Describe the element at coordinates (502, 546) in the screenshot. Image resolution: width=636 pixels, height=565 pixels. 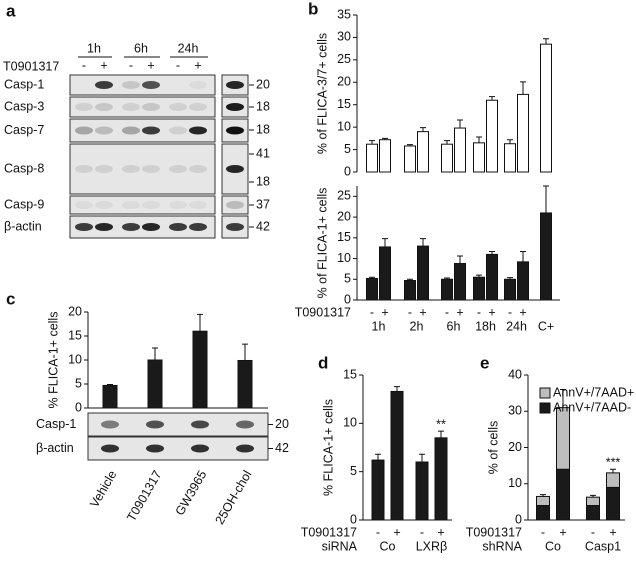
I see `x-axis-label: shRNA` at that location.